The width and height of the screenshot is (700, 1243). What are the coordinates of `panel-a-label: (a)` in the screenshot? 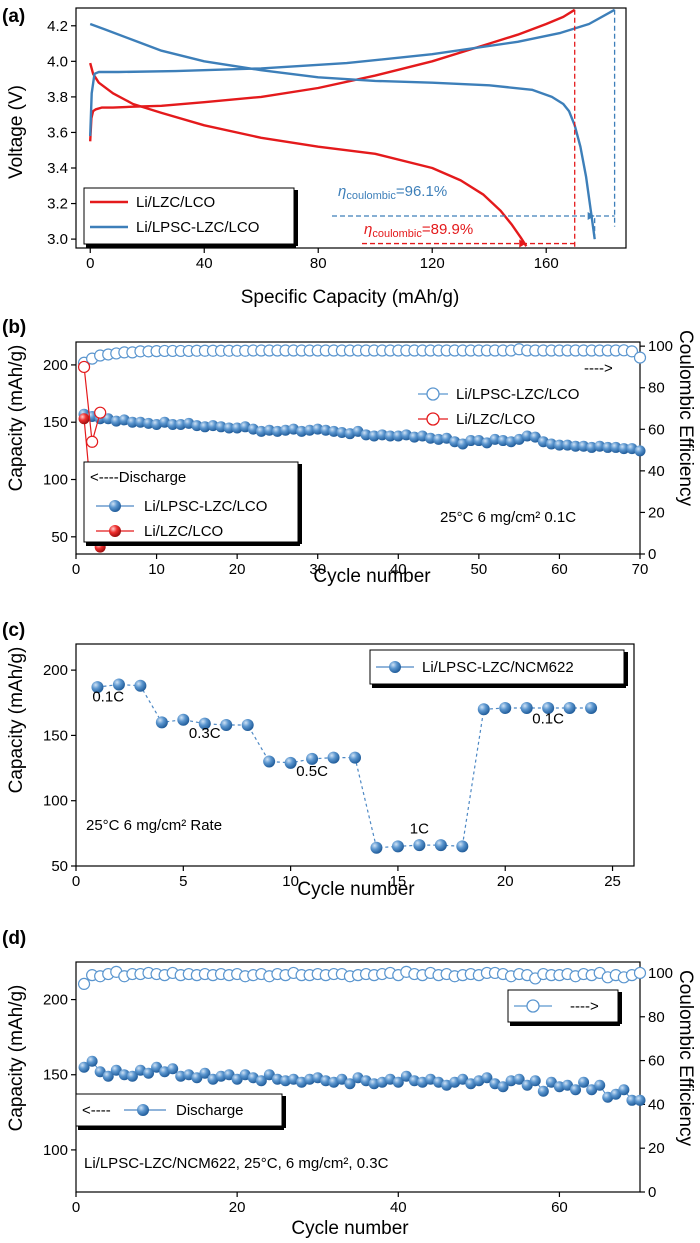 It's located at (13, 16).